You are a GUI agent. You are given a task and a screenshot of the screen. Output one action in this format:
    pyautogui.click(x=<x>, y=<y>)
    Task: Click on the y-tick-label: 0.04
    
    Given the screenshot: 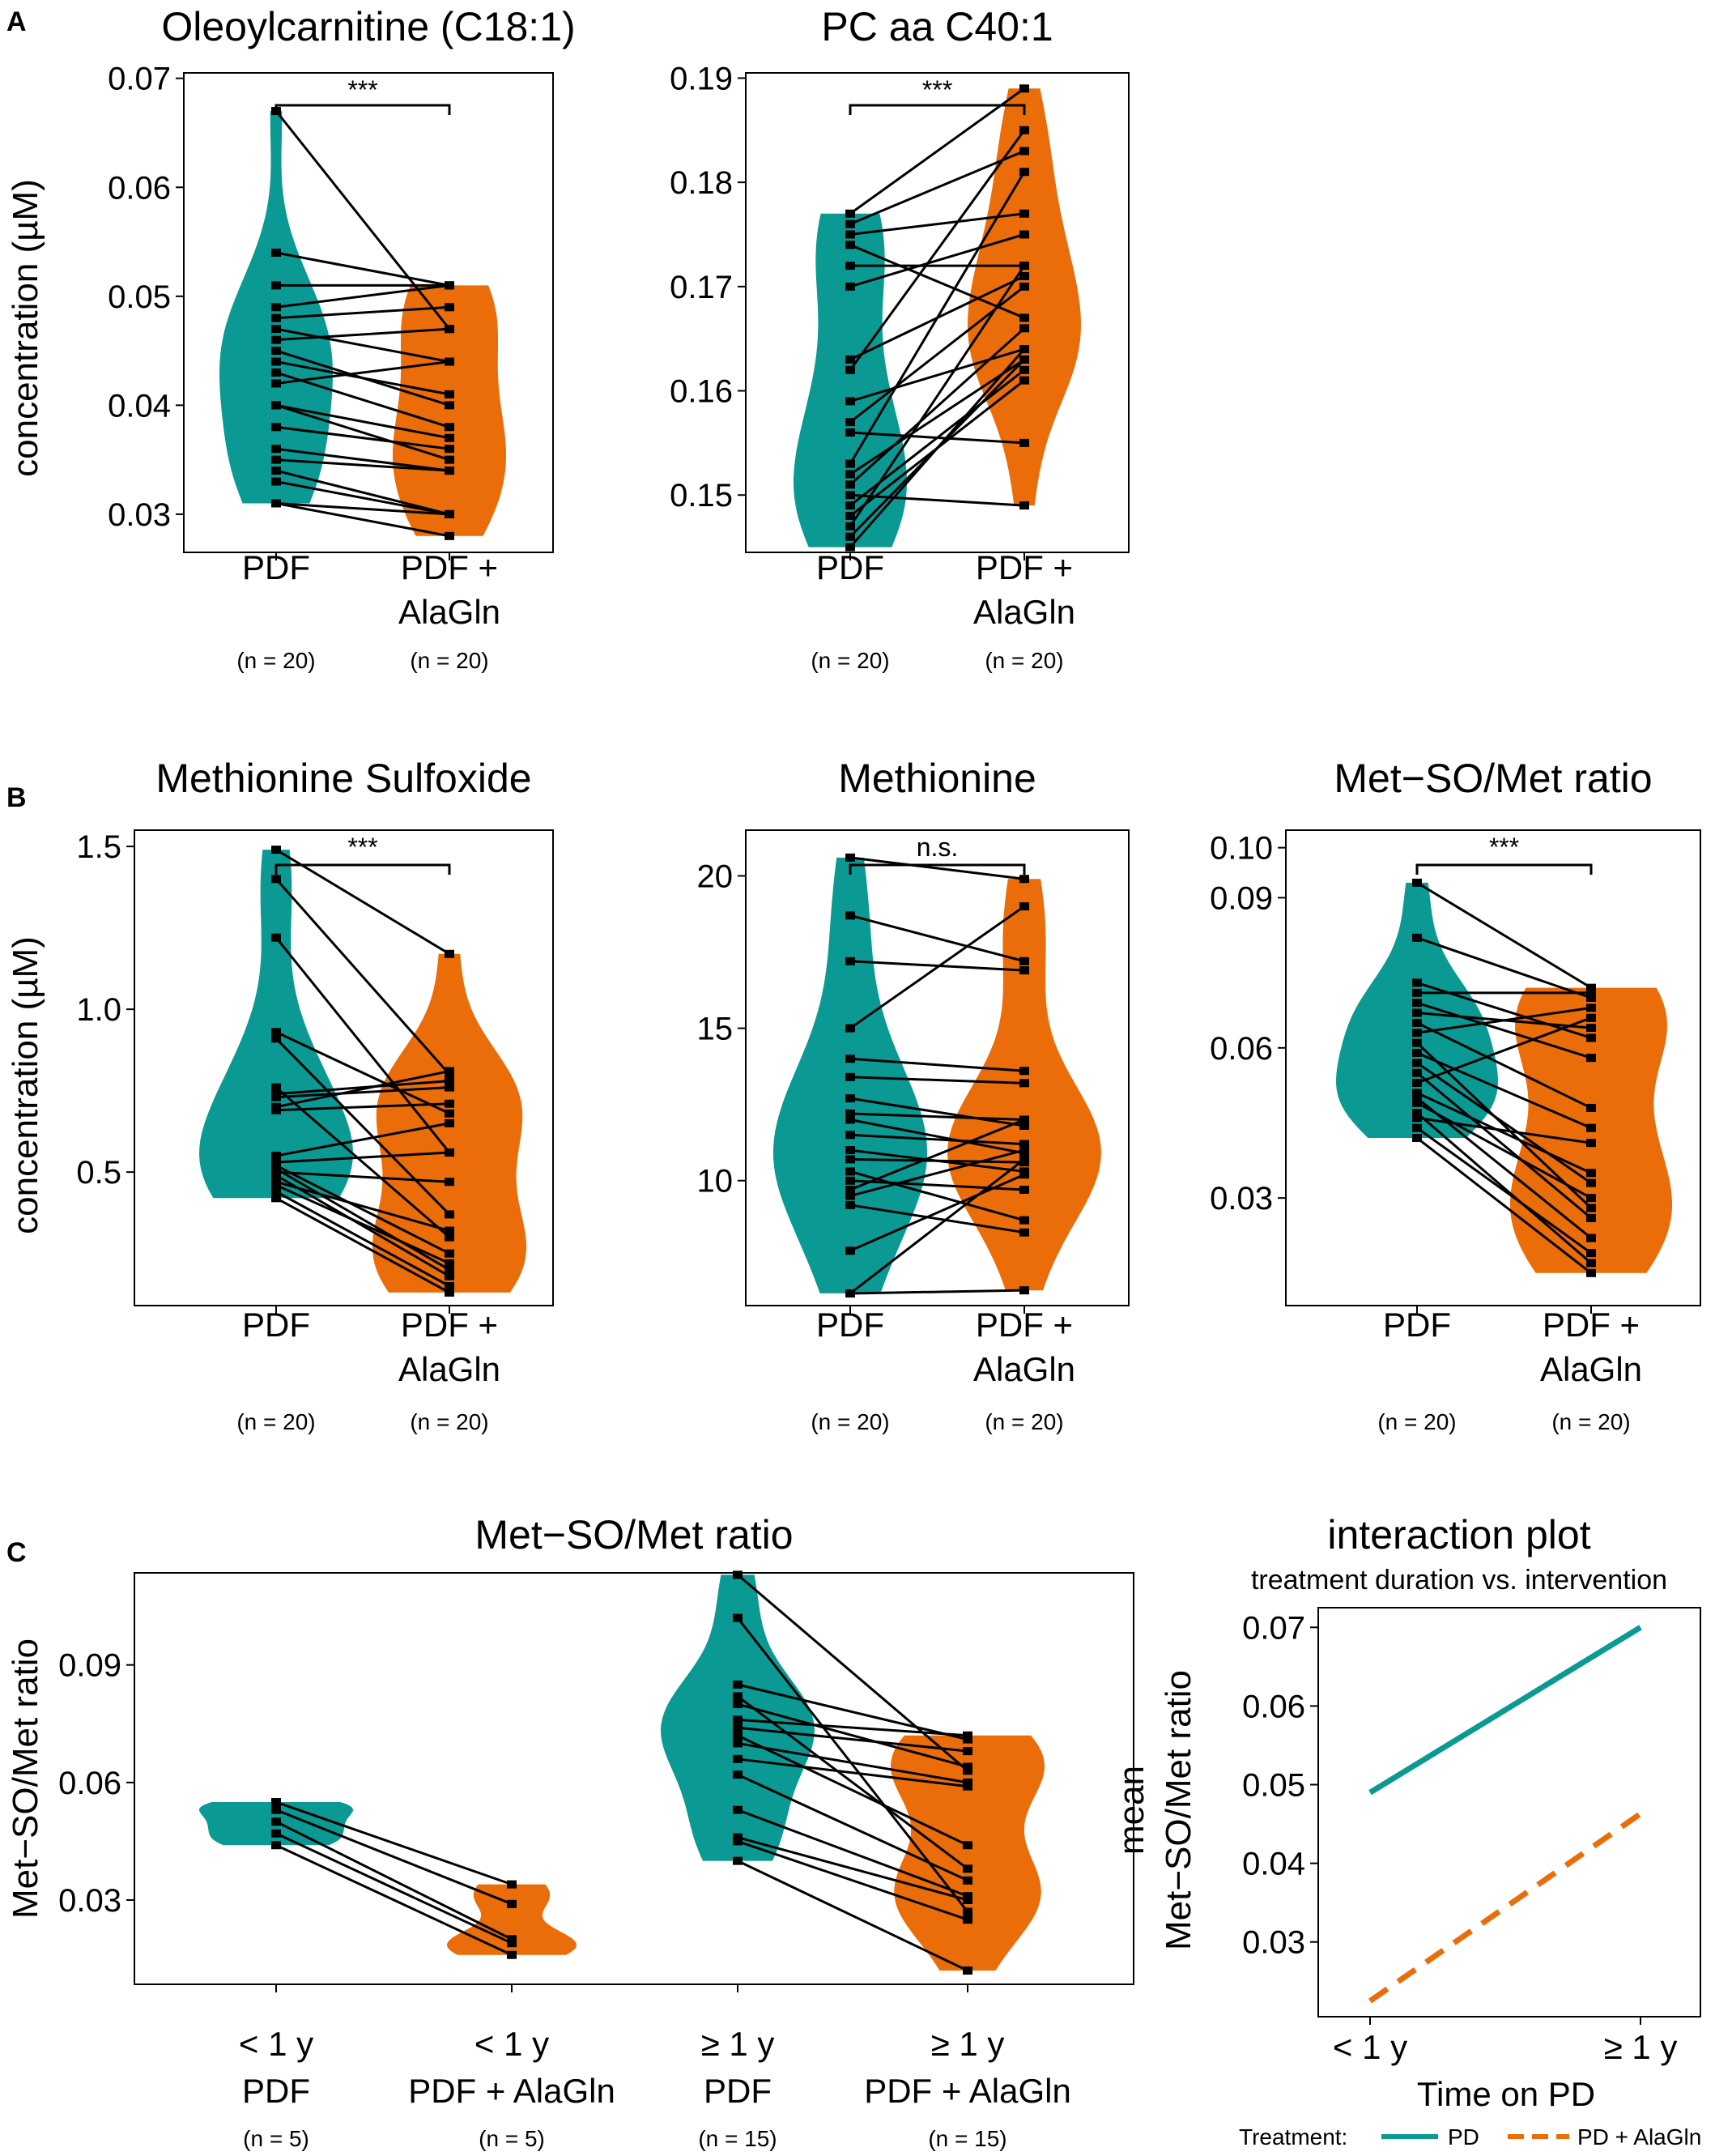 What is the action you would take?
    pyautogui.click(x=139, y=406)
    